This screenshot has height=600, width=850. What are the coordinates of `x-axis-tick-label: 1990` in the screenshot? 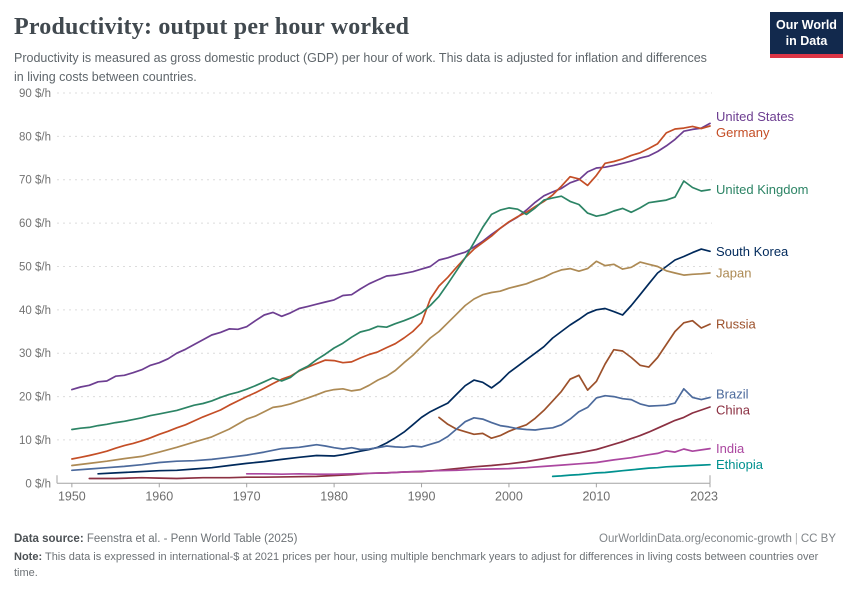 It's located at (422, 496).